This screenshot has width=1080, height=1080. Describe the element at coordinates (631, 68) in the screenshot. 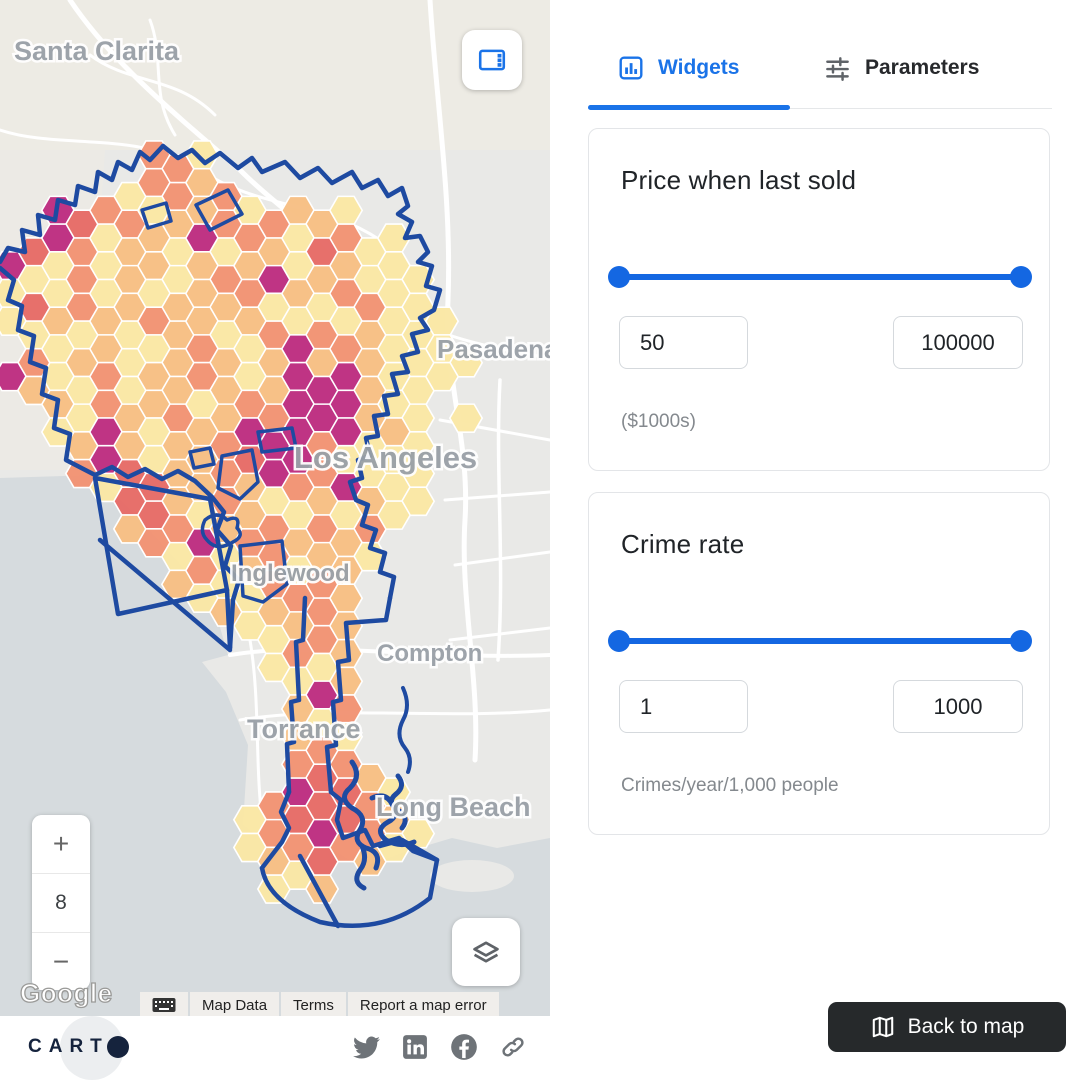

I see `bar-chart-icon` at that location.